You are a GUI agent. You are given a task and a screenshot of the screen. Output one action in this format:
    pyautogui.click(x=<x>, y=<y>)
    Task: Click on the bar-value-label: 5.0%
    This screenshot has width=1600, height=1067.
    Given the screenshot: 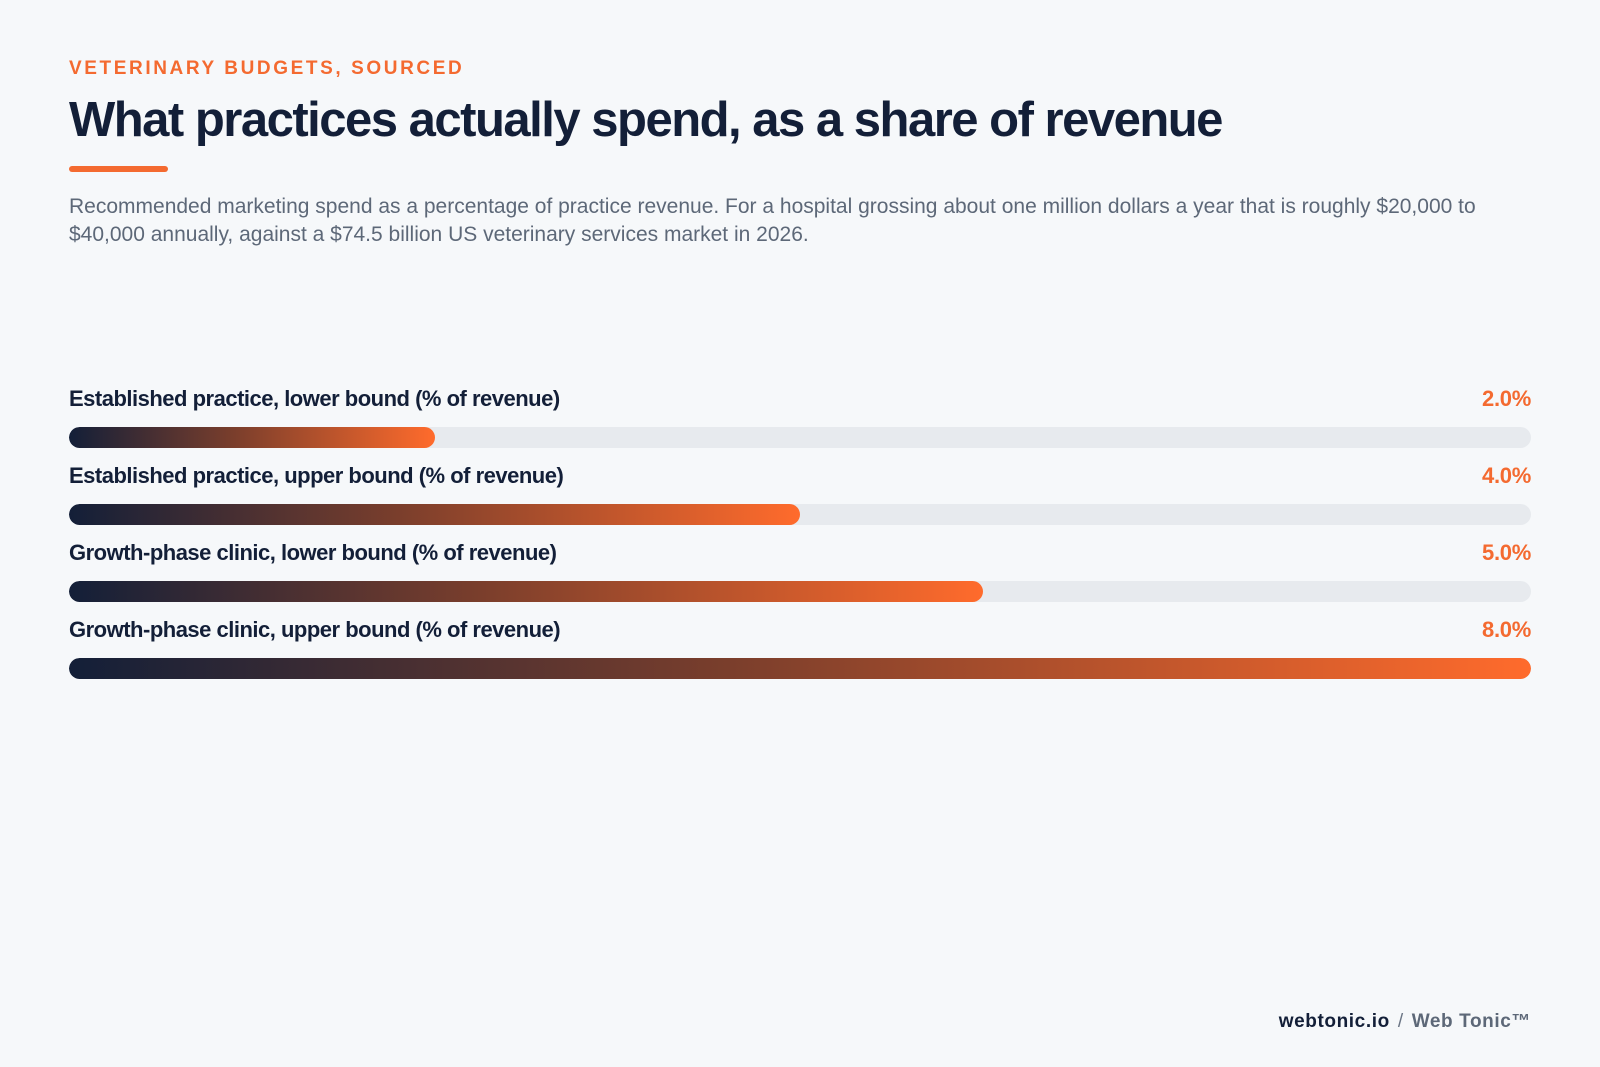 What is the action you would take?
    pyautogui.click(x=1506, y=552)
    